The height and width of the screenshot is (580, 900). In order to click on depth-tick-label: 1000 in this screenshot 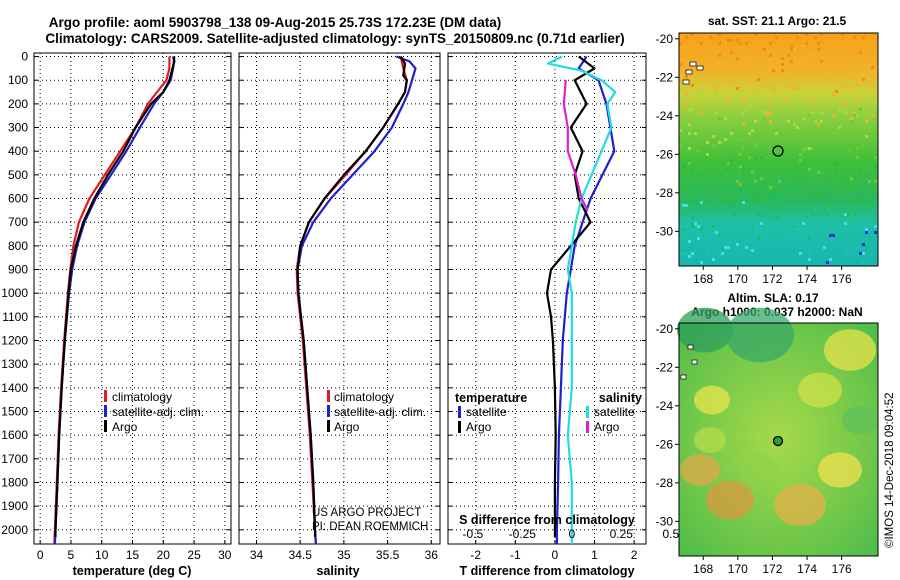, I will do `click(14, 293)`.